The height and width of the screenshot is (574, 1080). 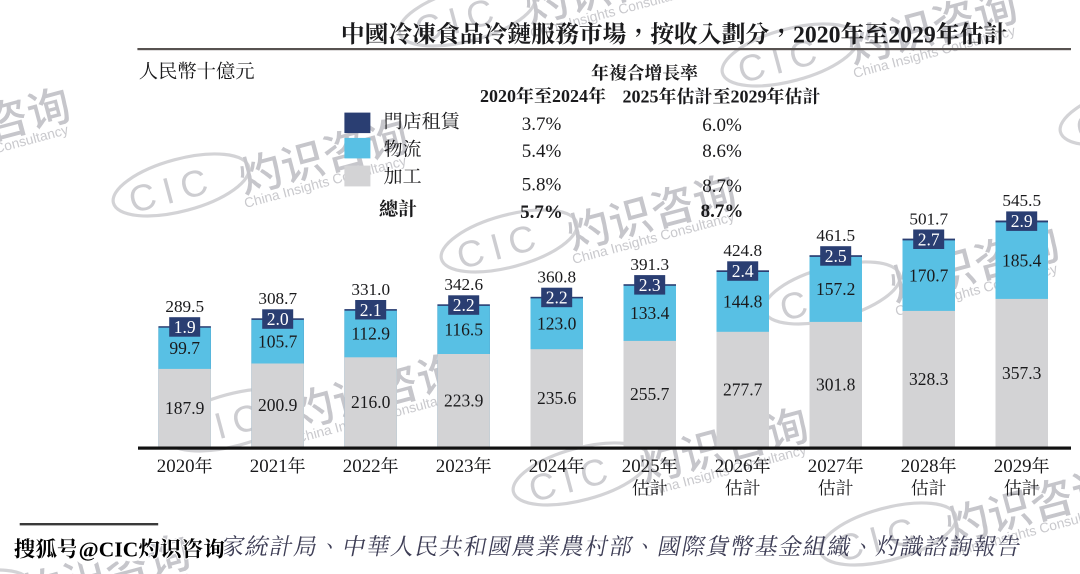 What do you see at coordinates (928, 218) in the screenshot?
I see `svg-text: 501.7` at bounding box center [928, 218].